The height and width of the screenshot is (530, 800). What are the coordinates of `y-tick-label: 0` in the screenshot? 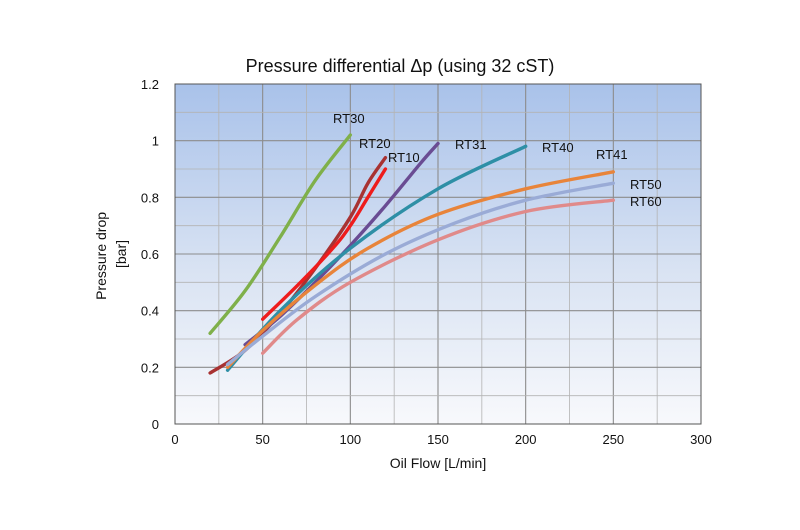 It's located at (155, 424).